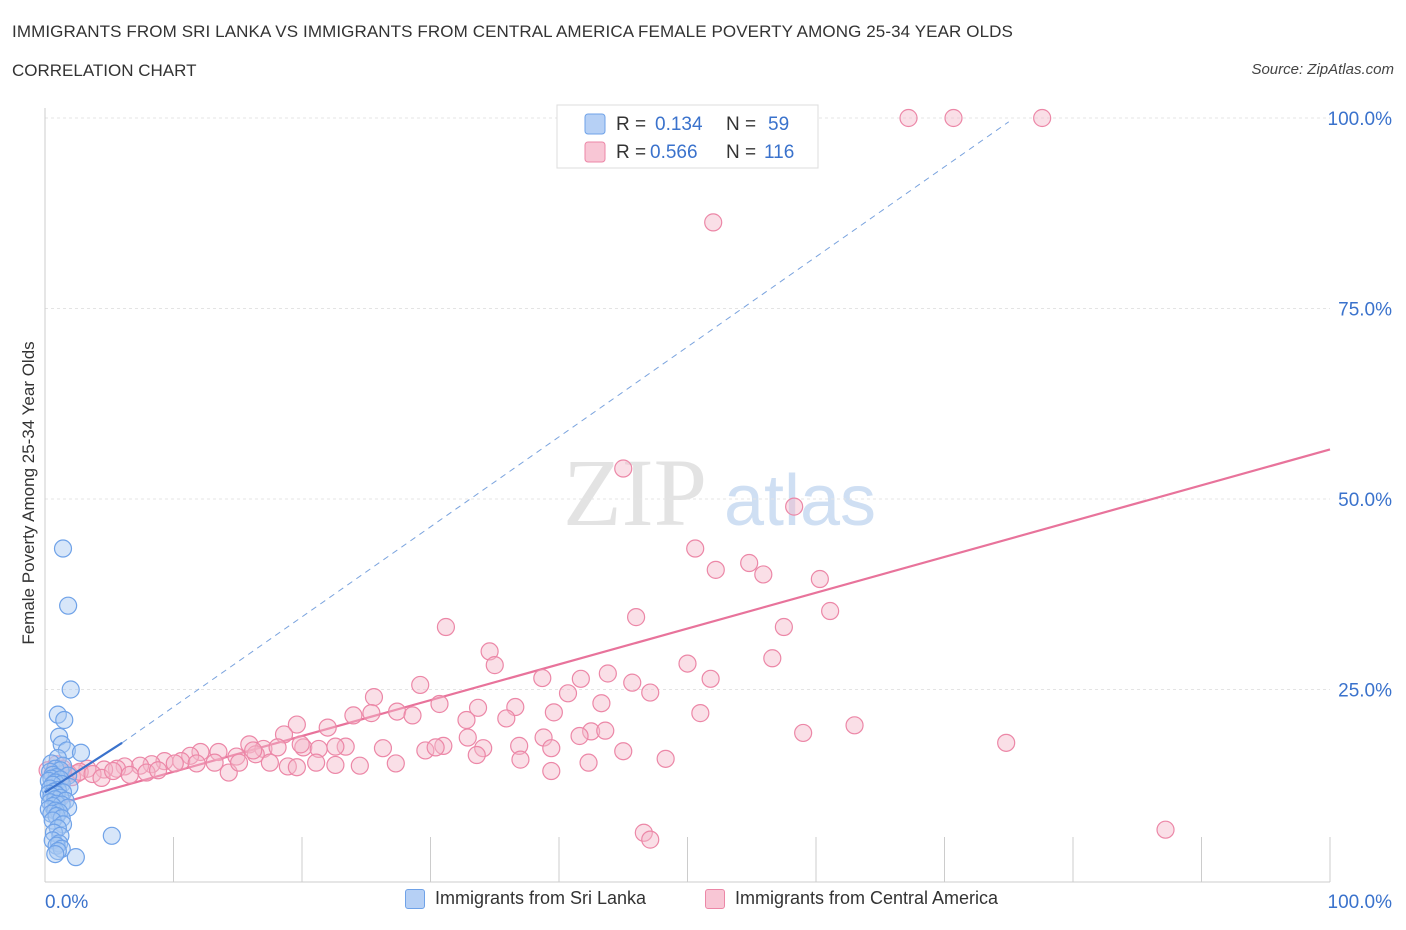 This screenshot has height=930, width=1406. I want to click on y-tick-label: 25.0%, so click(1365, 691).